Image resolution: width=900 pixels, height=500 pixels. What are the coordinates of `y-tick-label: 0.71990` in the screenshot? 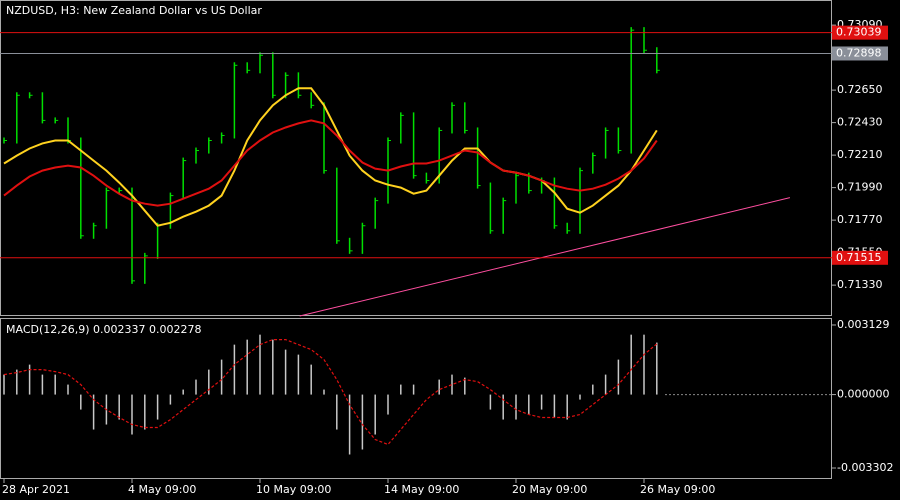 It's located at (860, 187).